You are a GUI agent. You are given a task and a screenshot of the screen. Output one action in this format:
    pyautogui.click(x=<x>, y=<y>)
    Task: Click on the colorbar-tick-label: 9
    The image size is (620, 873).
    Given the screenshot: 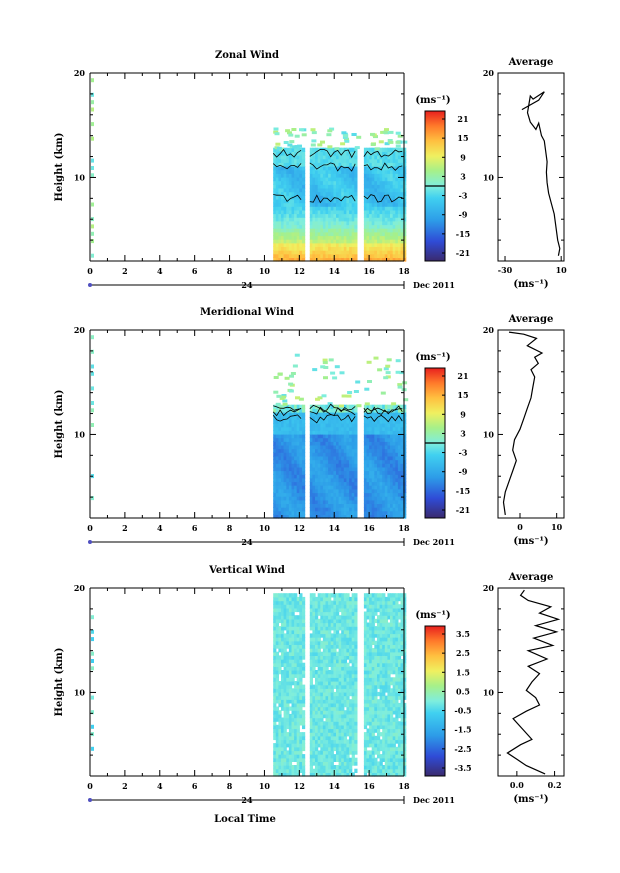 What is the action you would take?
    pyautogui.click(x=463, y=414)
    